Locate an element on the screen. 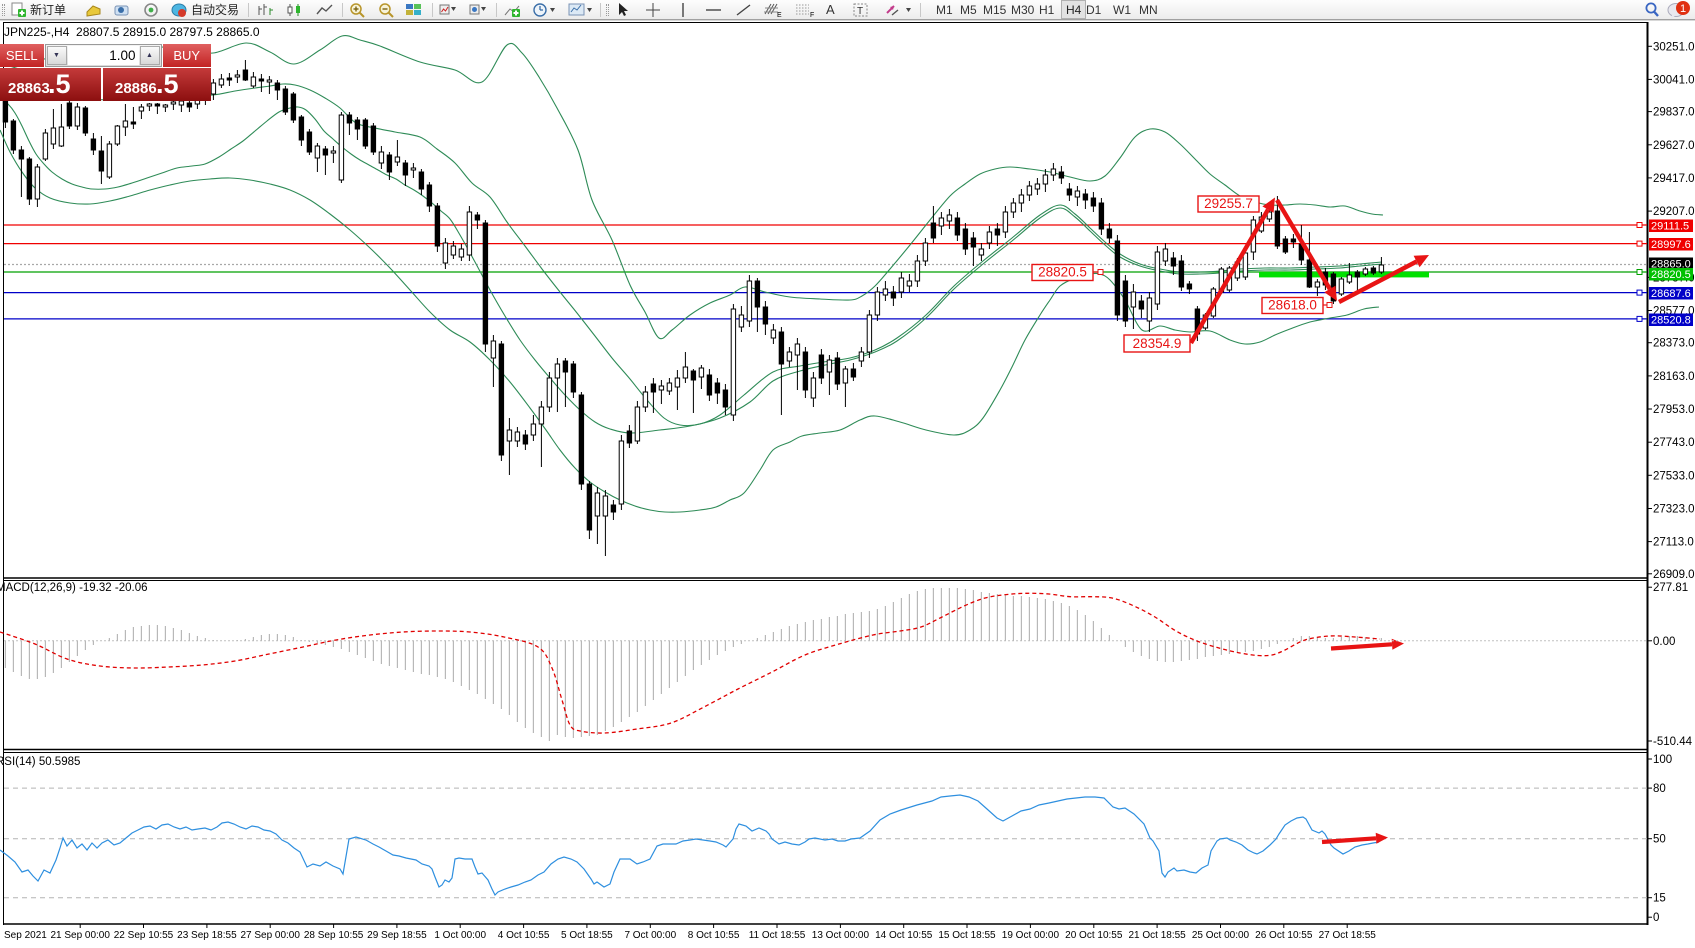 The image size is (1695, 948). svg-text: 15 is located at coordinates (1659, 899).